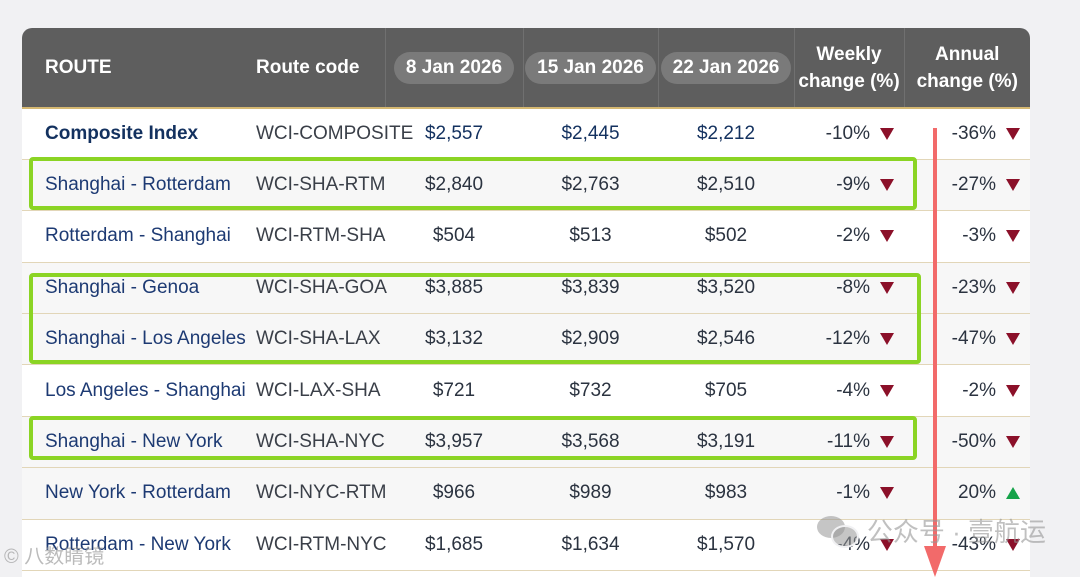 Image resolution: width=1080 pixels, height=577 pixels. What do you see at coordinates (967, 81) in the screenshot?
I see `header-annual-line2: change (%)` at bounding box center [967, 81].